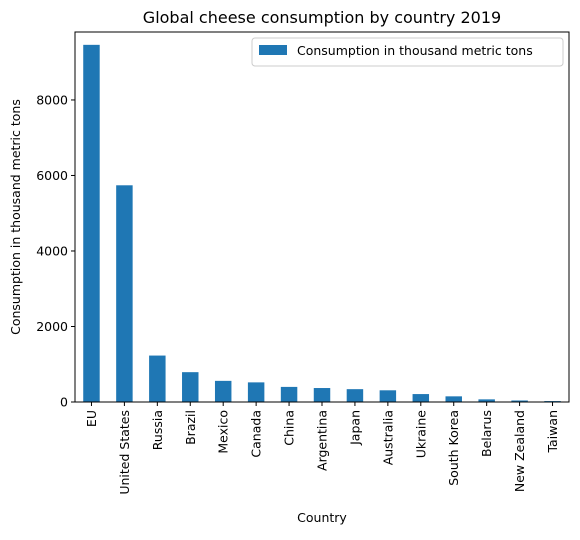 Image resolution: width=580 pixels, height=540 pixels. I want to click on x-tick-label: Ukraine, so click(420, 434).